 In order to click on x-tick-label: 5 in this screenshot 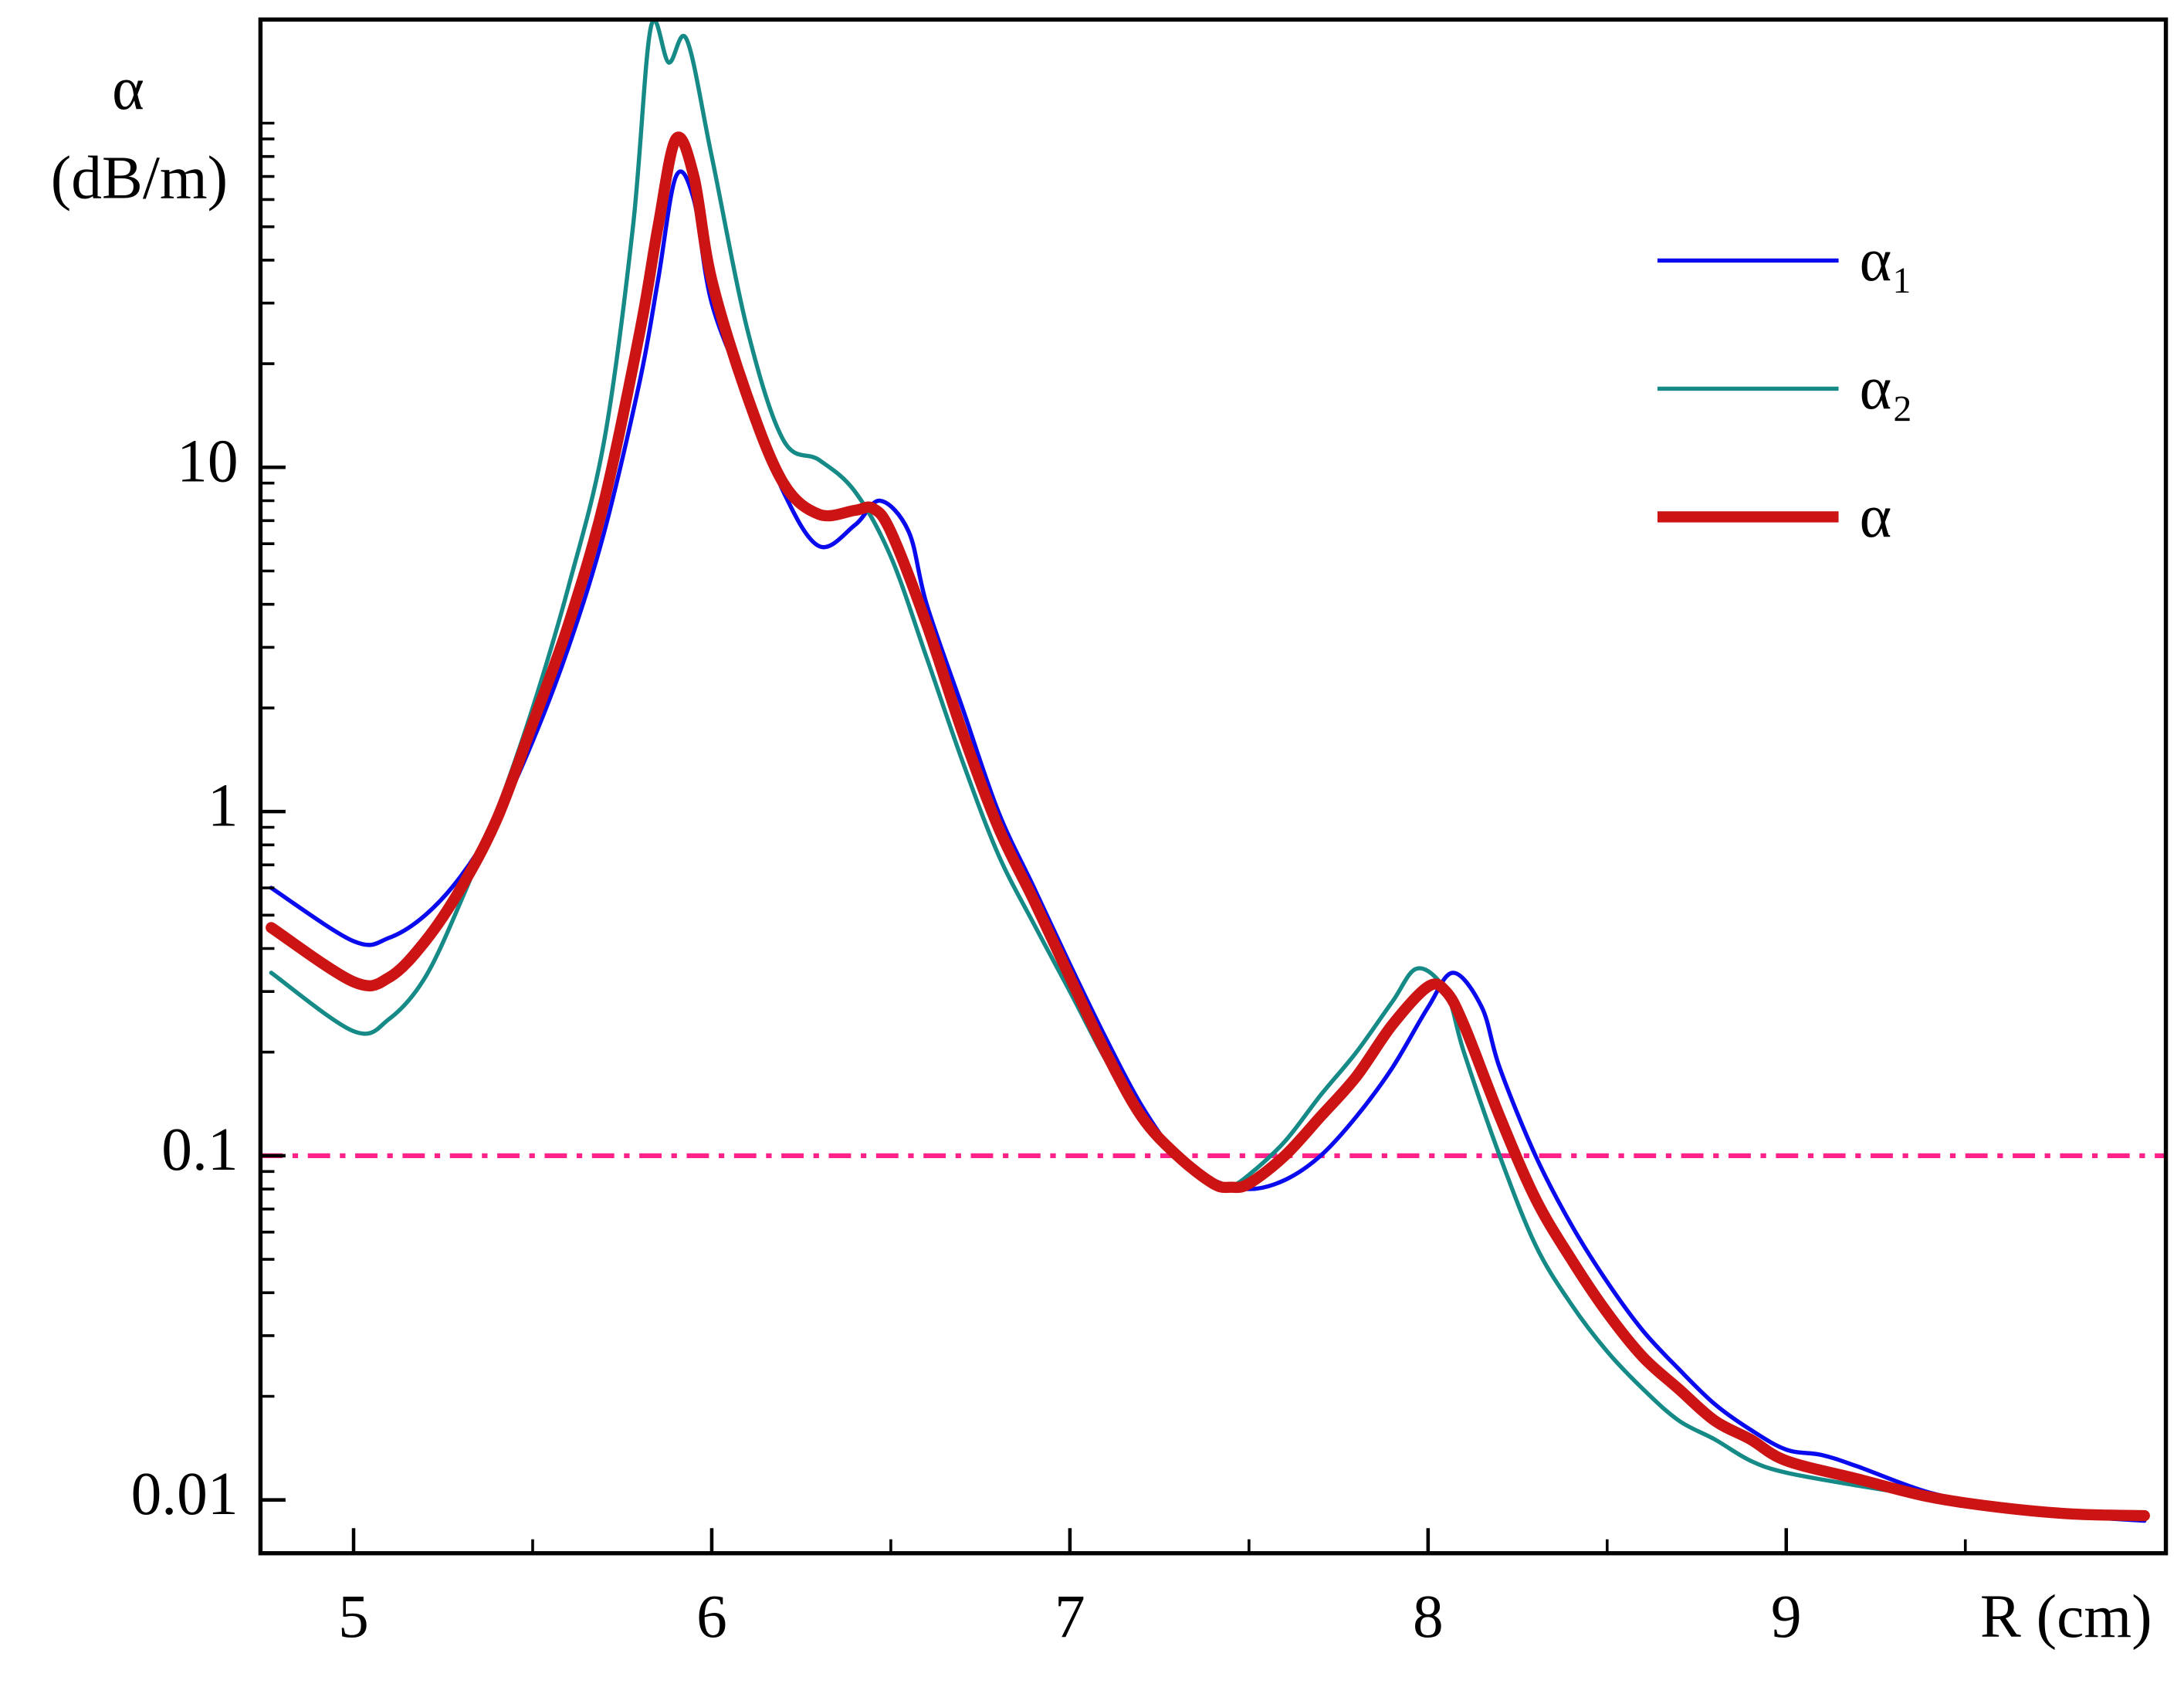, I will do `click(354, 1617)`.